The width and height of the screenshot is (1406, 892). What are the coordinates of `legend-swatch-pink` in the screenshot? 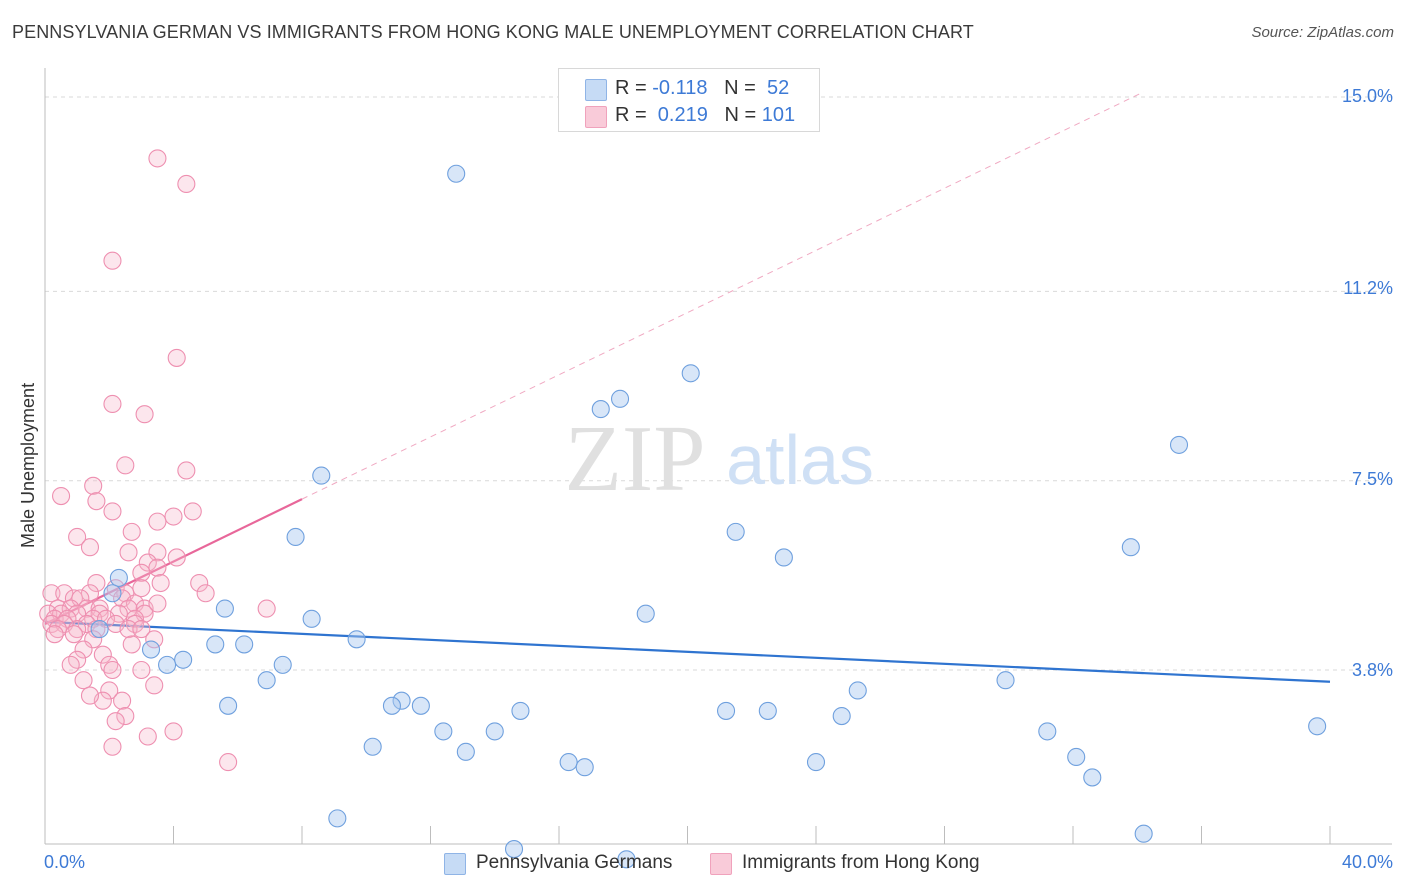 It's located at (596, 117).